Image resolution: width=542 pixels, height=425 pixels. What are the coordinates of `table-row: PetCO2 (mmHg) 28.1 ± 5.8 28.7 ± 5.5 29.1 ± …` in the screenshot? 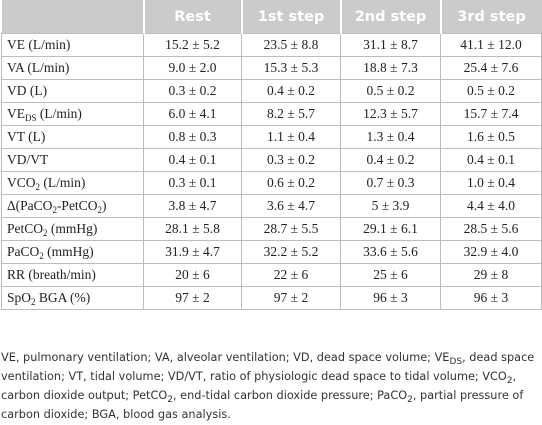 It's located at (271, 229).